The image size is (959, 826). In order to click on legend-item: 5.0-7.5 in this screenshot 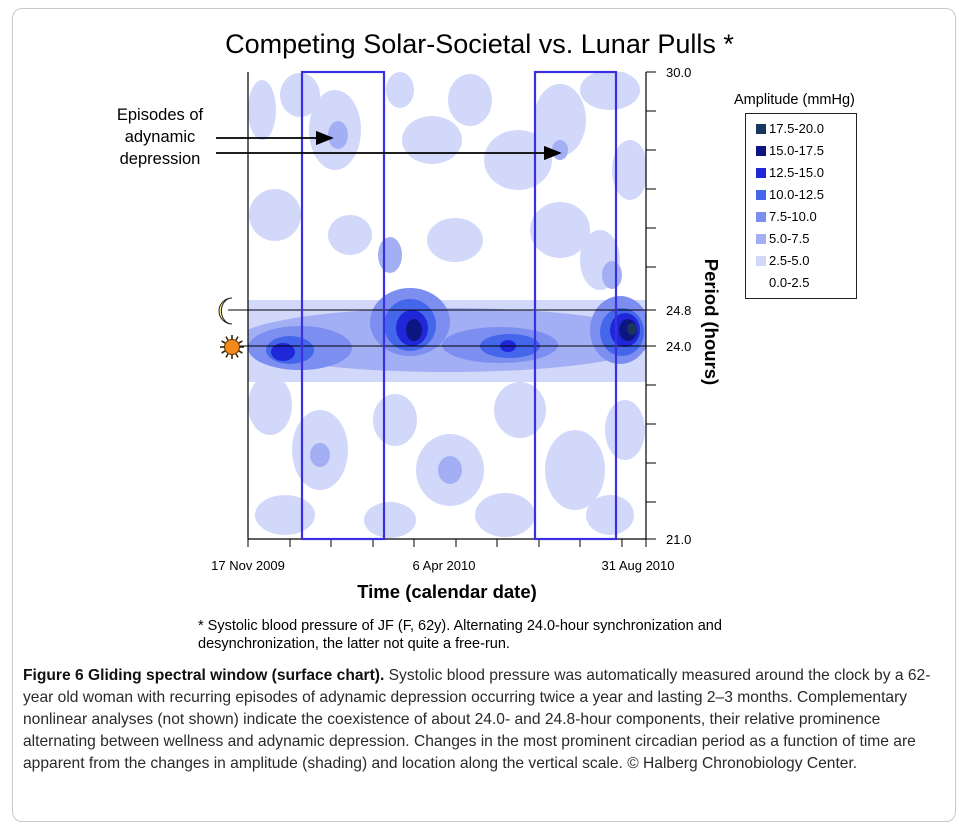, I will do `click(782, 238)`.